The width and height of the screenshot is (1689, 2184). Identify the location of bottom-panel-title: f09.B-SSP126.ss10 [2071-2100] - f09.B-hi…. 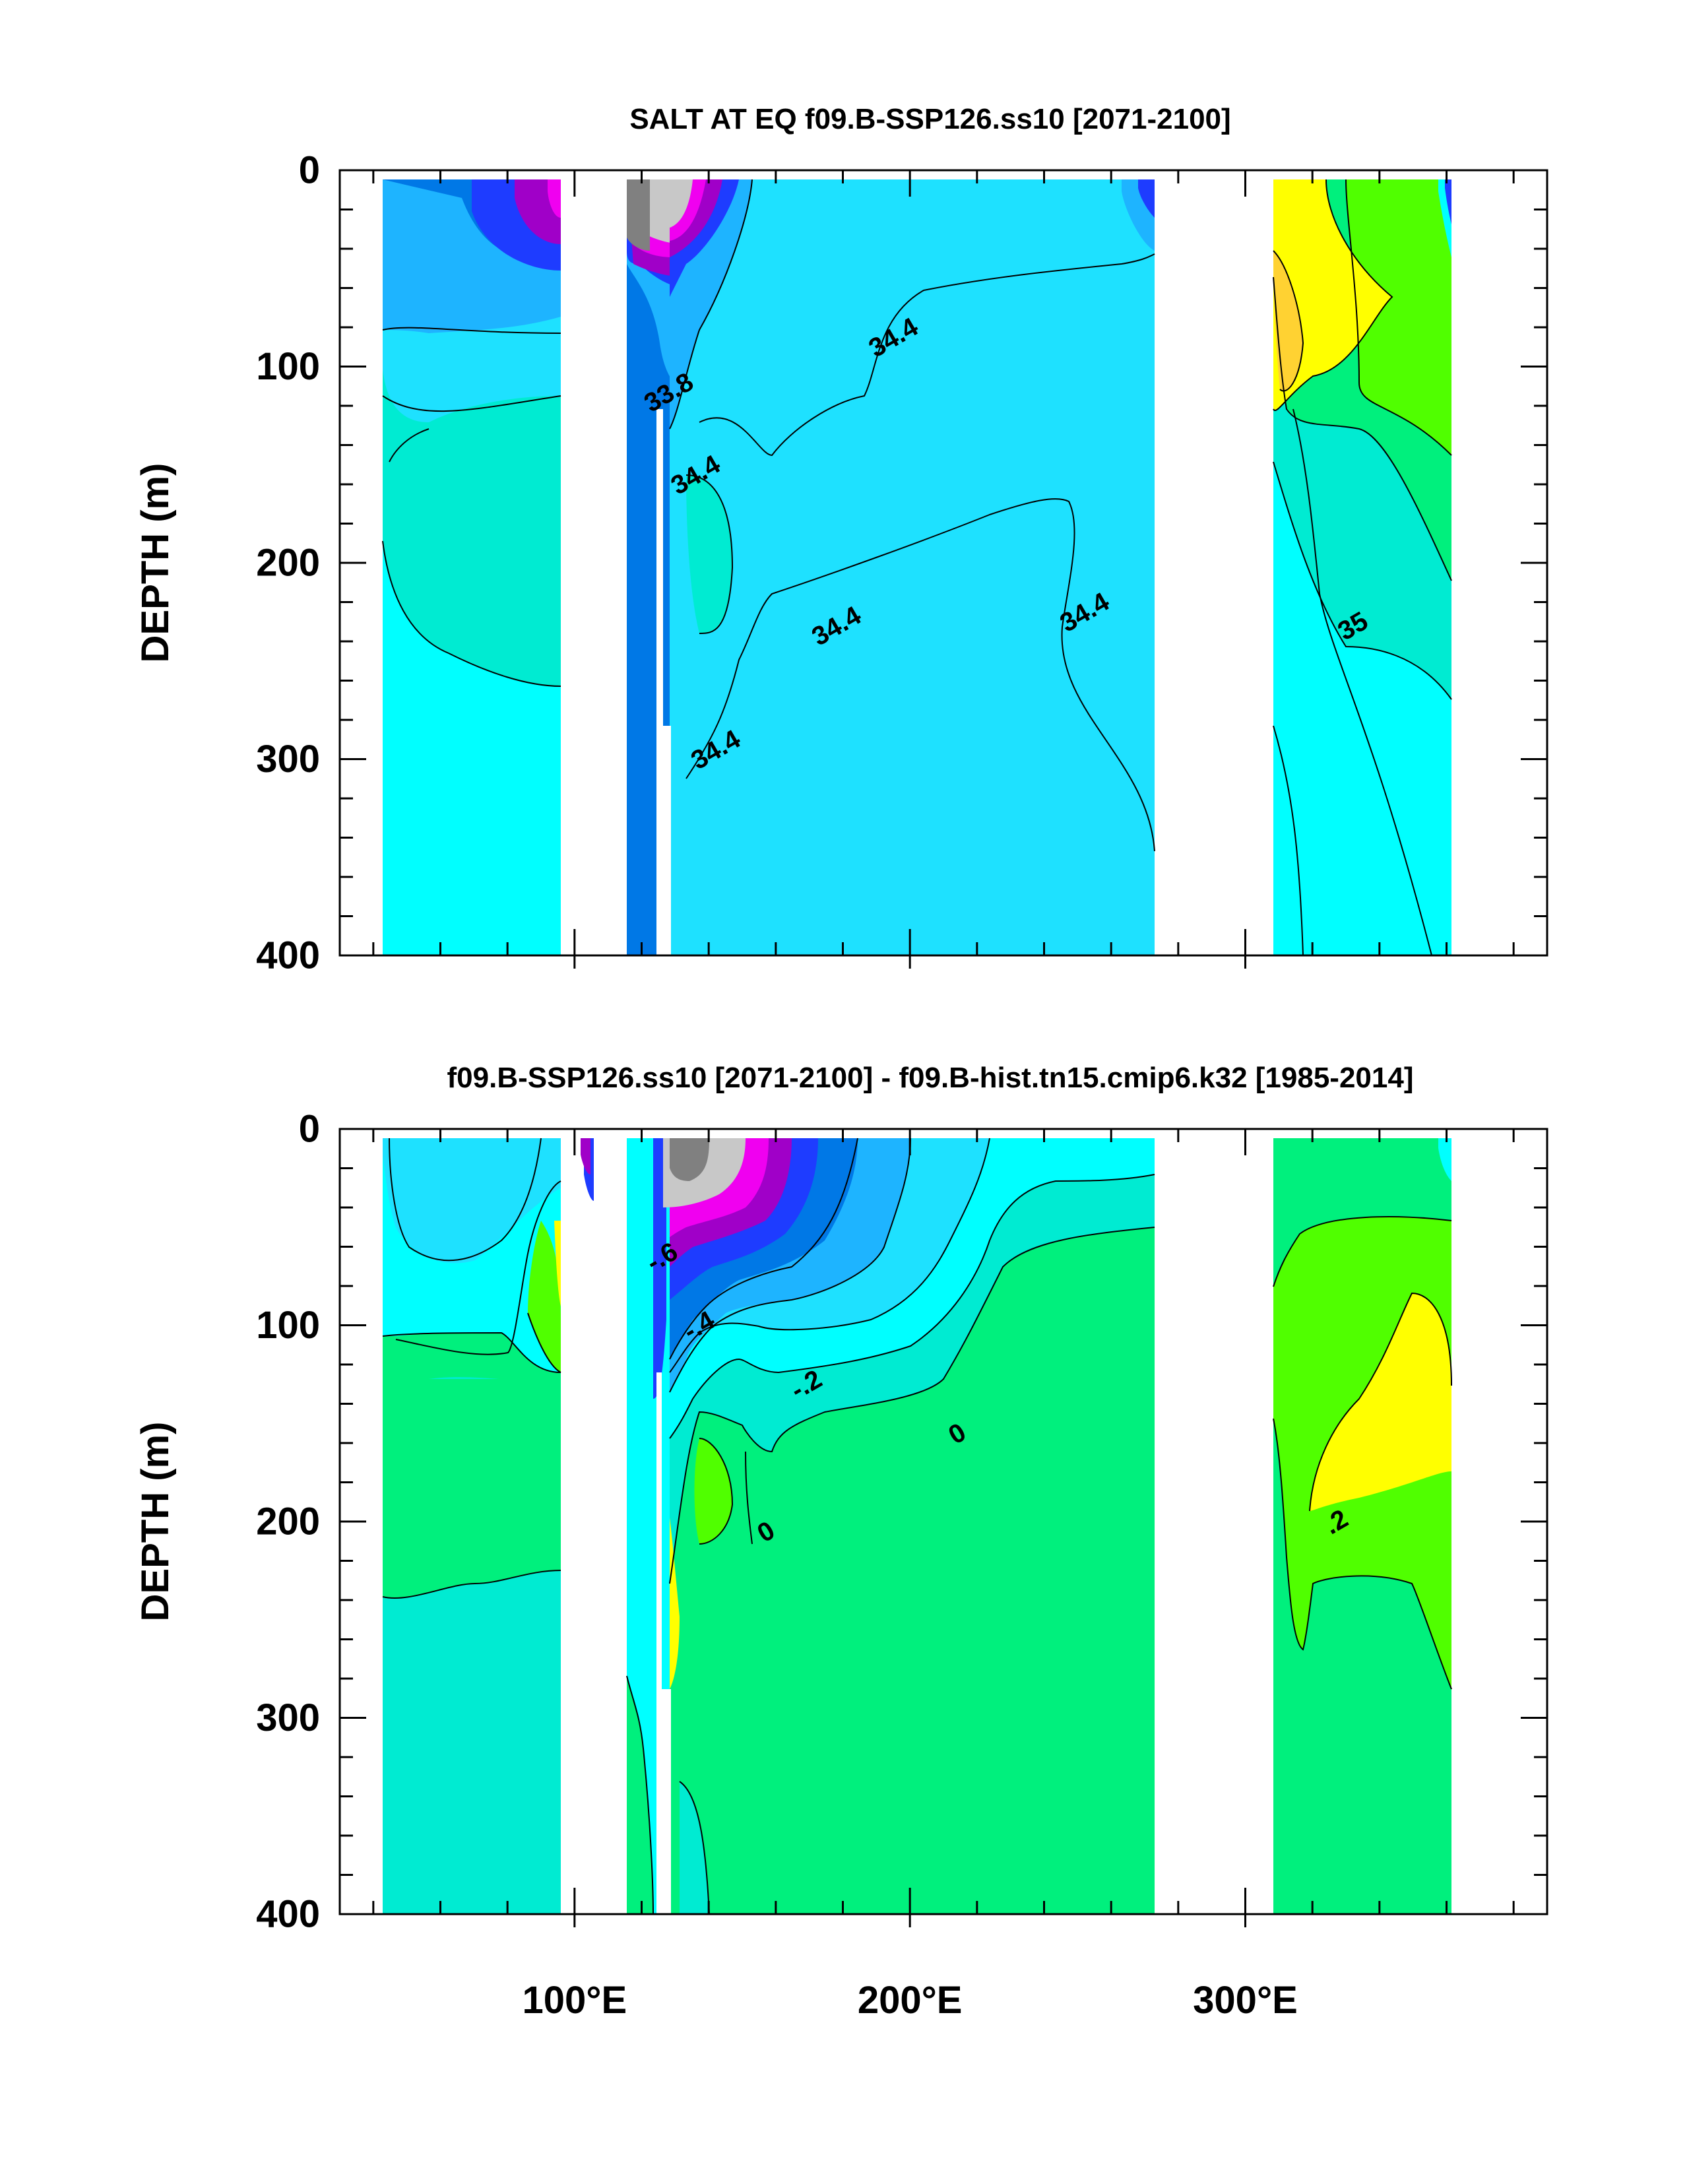
(931, 1078).